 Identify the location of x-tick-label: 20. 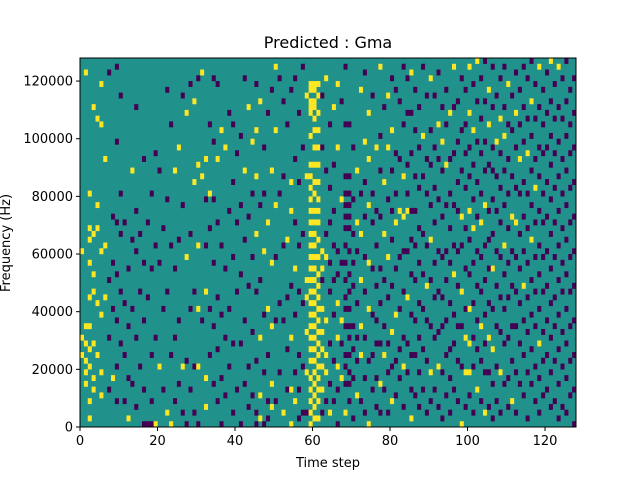
(157, 441).